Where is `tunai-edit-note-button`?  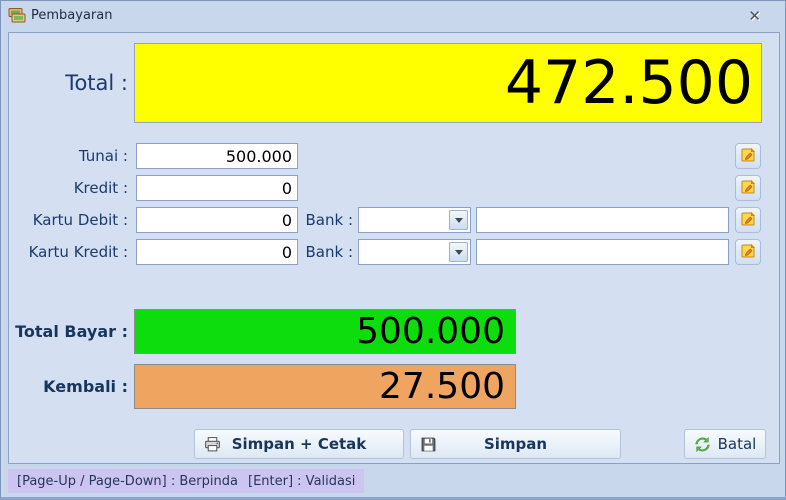
tunai-edit-note-button is located at coordinates (748, 156).